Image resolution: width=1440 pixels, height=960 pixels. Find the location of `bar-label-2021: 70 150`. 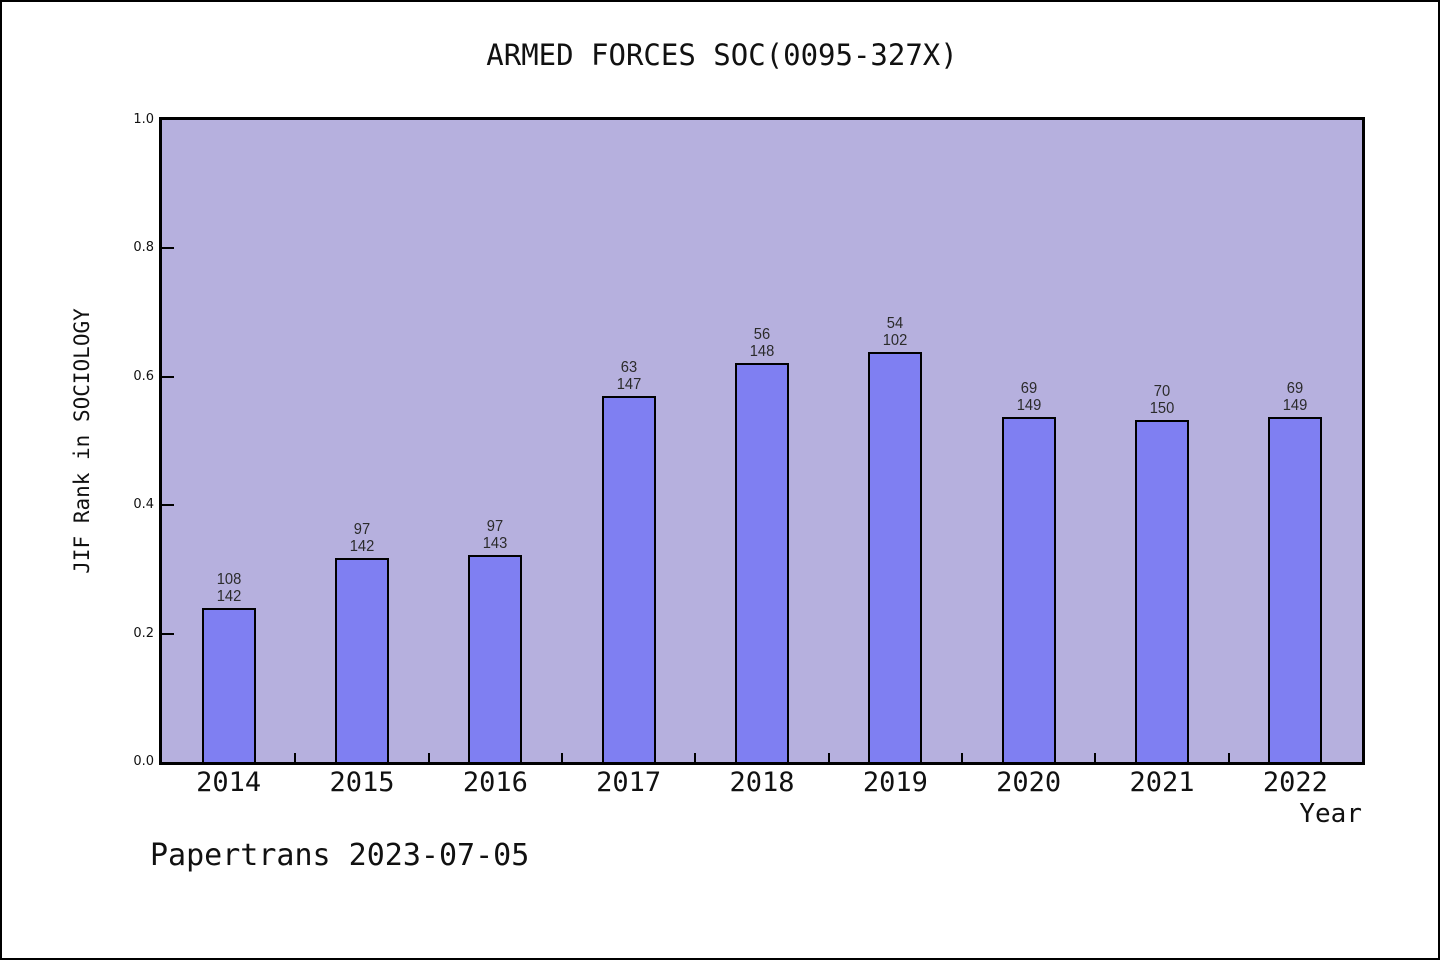

bar-label-2021: 70 150 is located at coordinates (1162, 400).